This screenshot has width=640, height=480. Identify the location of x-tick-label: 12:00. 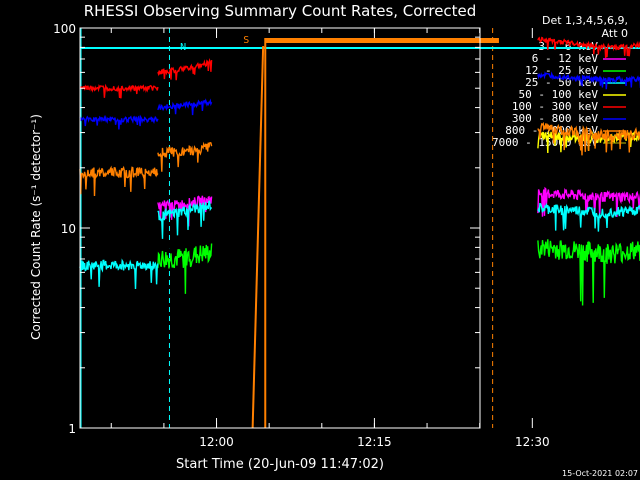
(216, 442).